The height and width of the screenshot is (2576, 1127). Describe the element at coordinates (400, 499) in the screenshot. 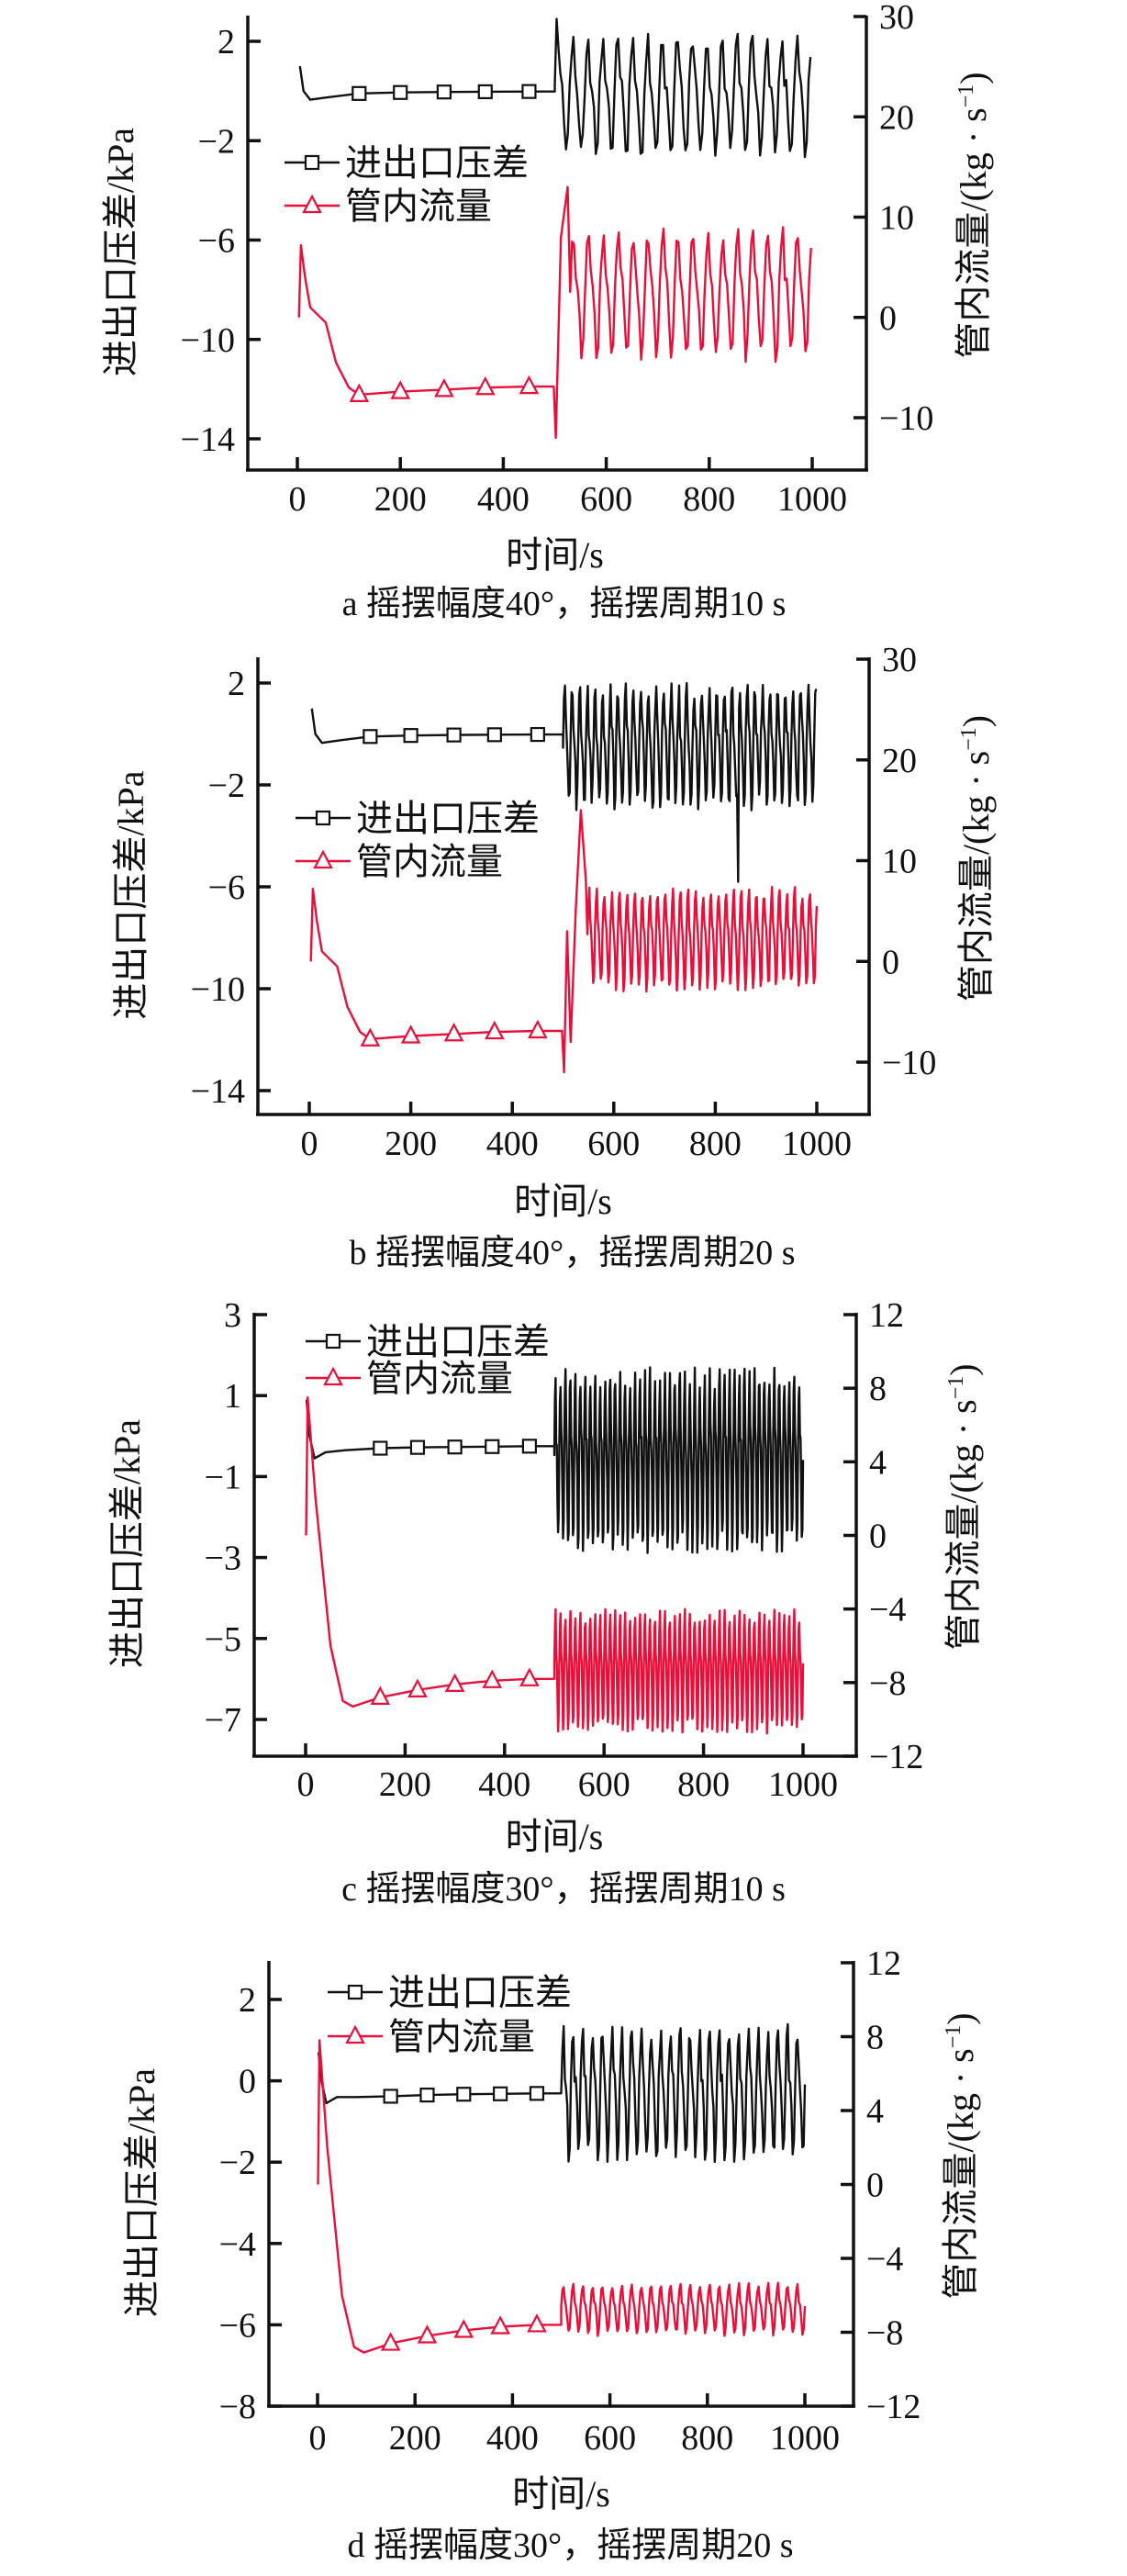

I see `x-tick-label: 200` at that location.